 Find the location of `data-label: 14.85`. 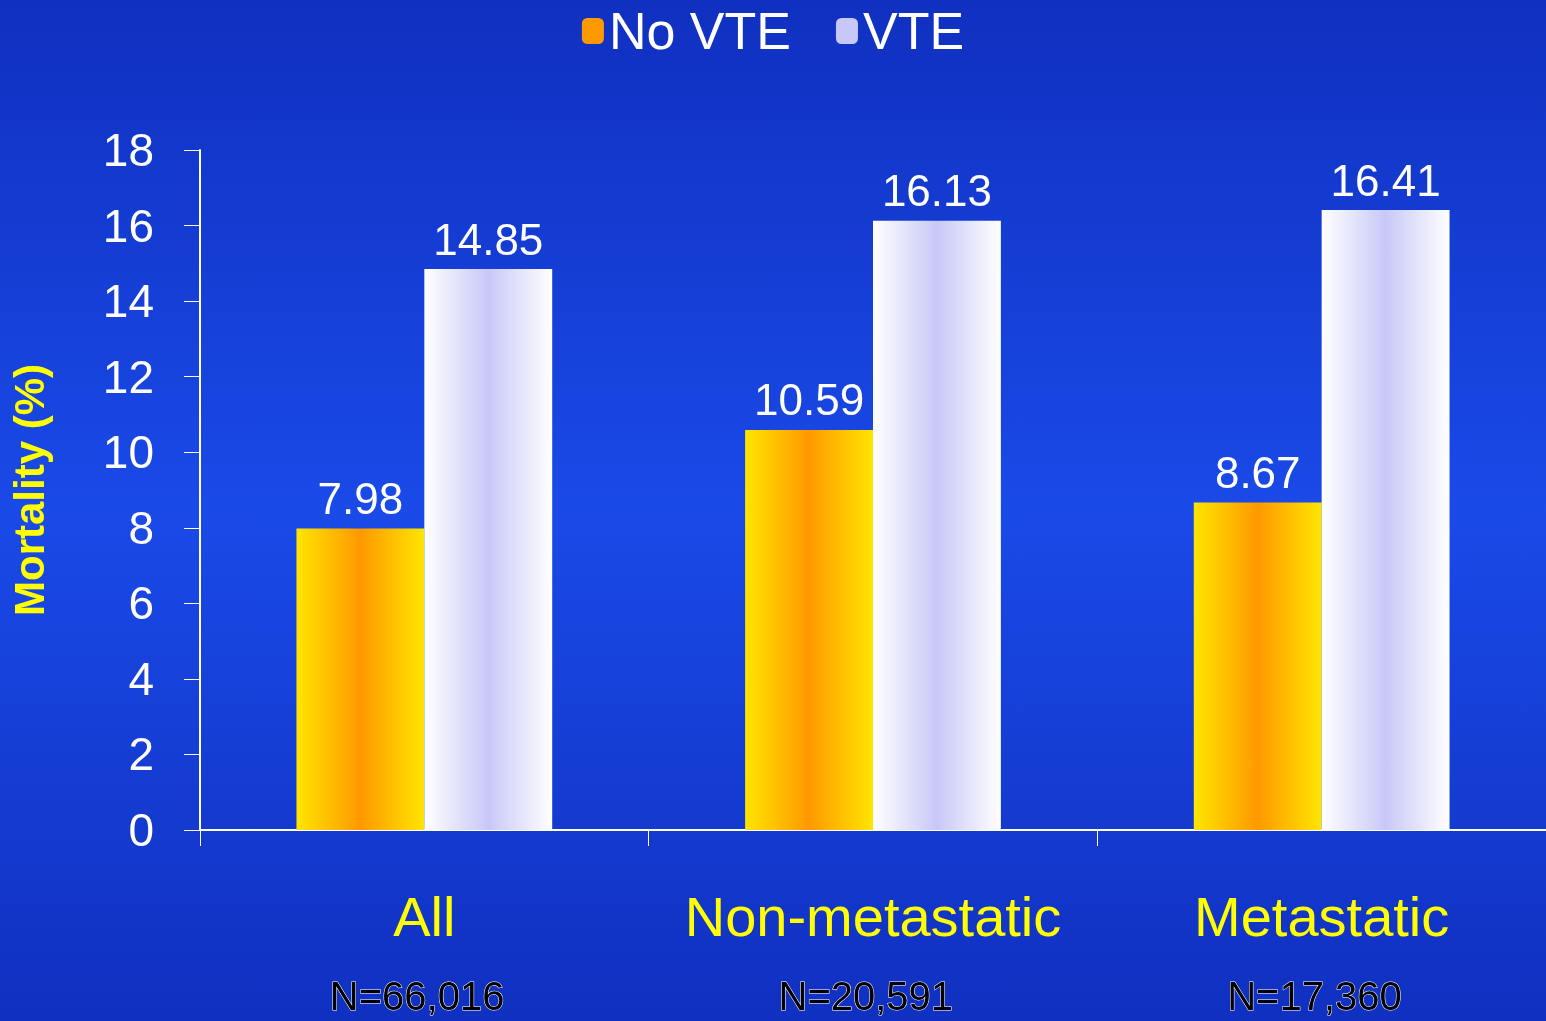

data-label: 14.85 is located at coordinates (488, 239).